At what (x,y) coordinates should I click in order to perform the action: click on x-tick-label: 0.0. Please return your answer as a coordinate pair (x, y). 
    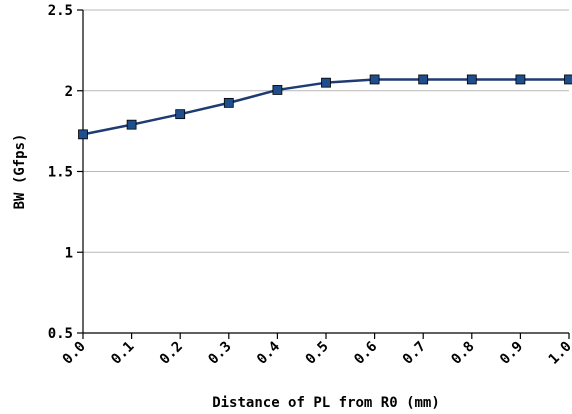
    Looking at the image, I should click on (74, 353).